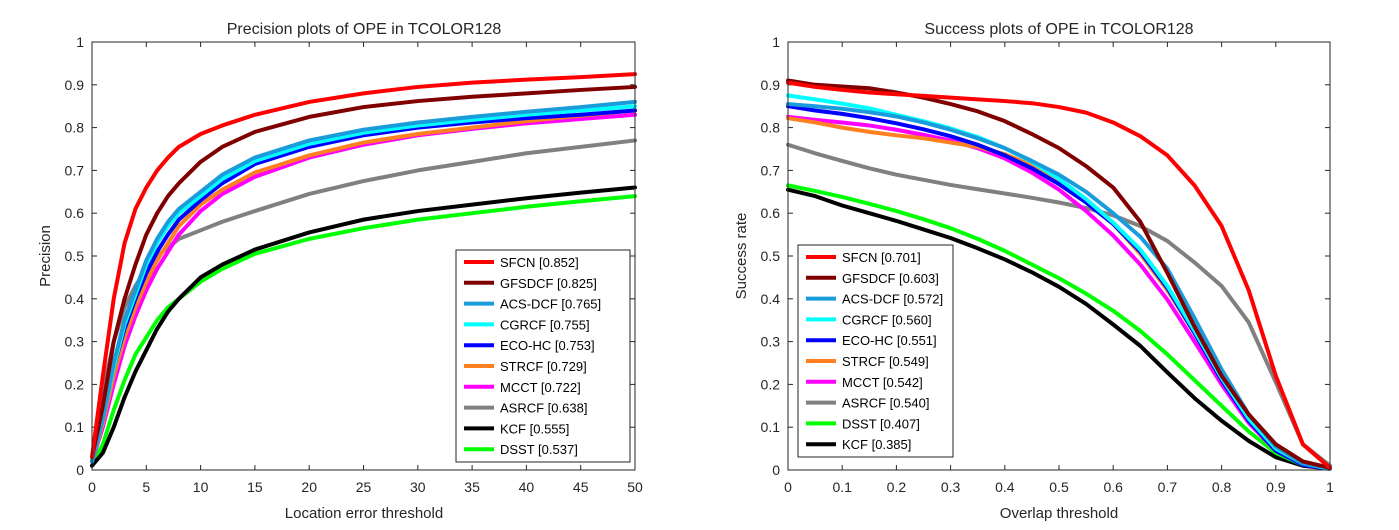 The height and width of the screenshot is (530, 1399). What do you see at coordinates (80, 470) in the screenshot?
I see `precision-ytick-label: 0` at bounding box center [80, 470].